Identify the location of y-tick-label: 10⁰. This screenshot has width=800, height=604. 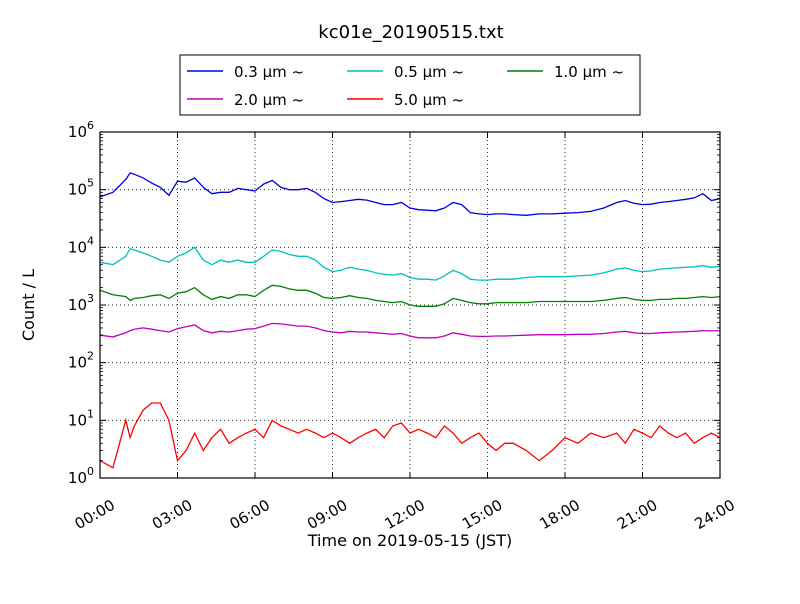
(81, 476).